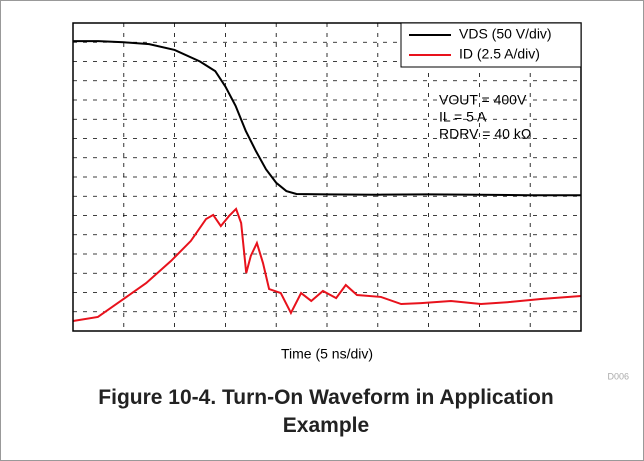  Describe the element at coordinates (483, 100) in the screenshot. I see `annotation: VOUT = 400V` at that location.